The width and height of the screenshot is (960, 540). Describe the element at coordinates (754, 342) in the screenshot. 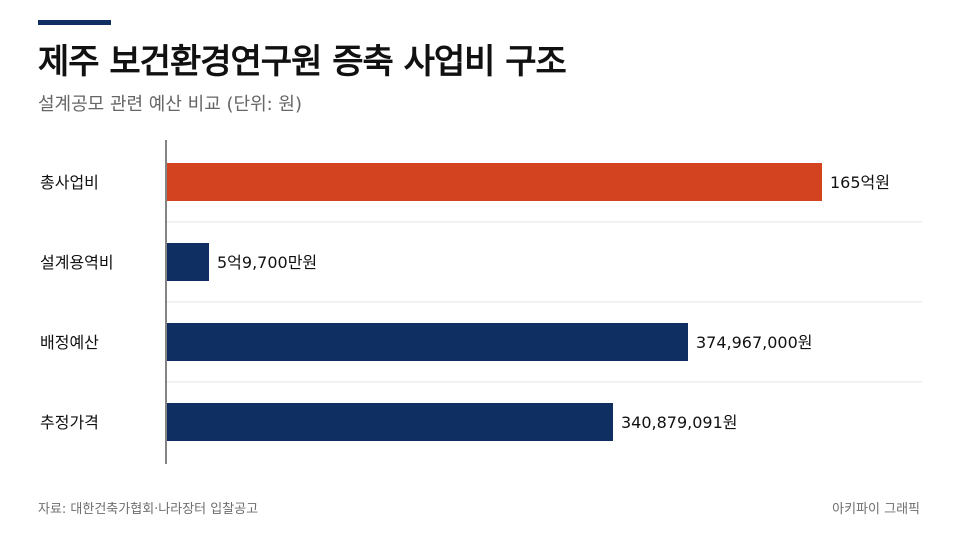

I see `bar-value-label: 374,967,000원` at that location.